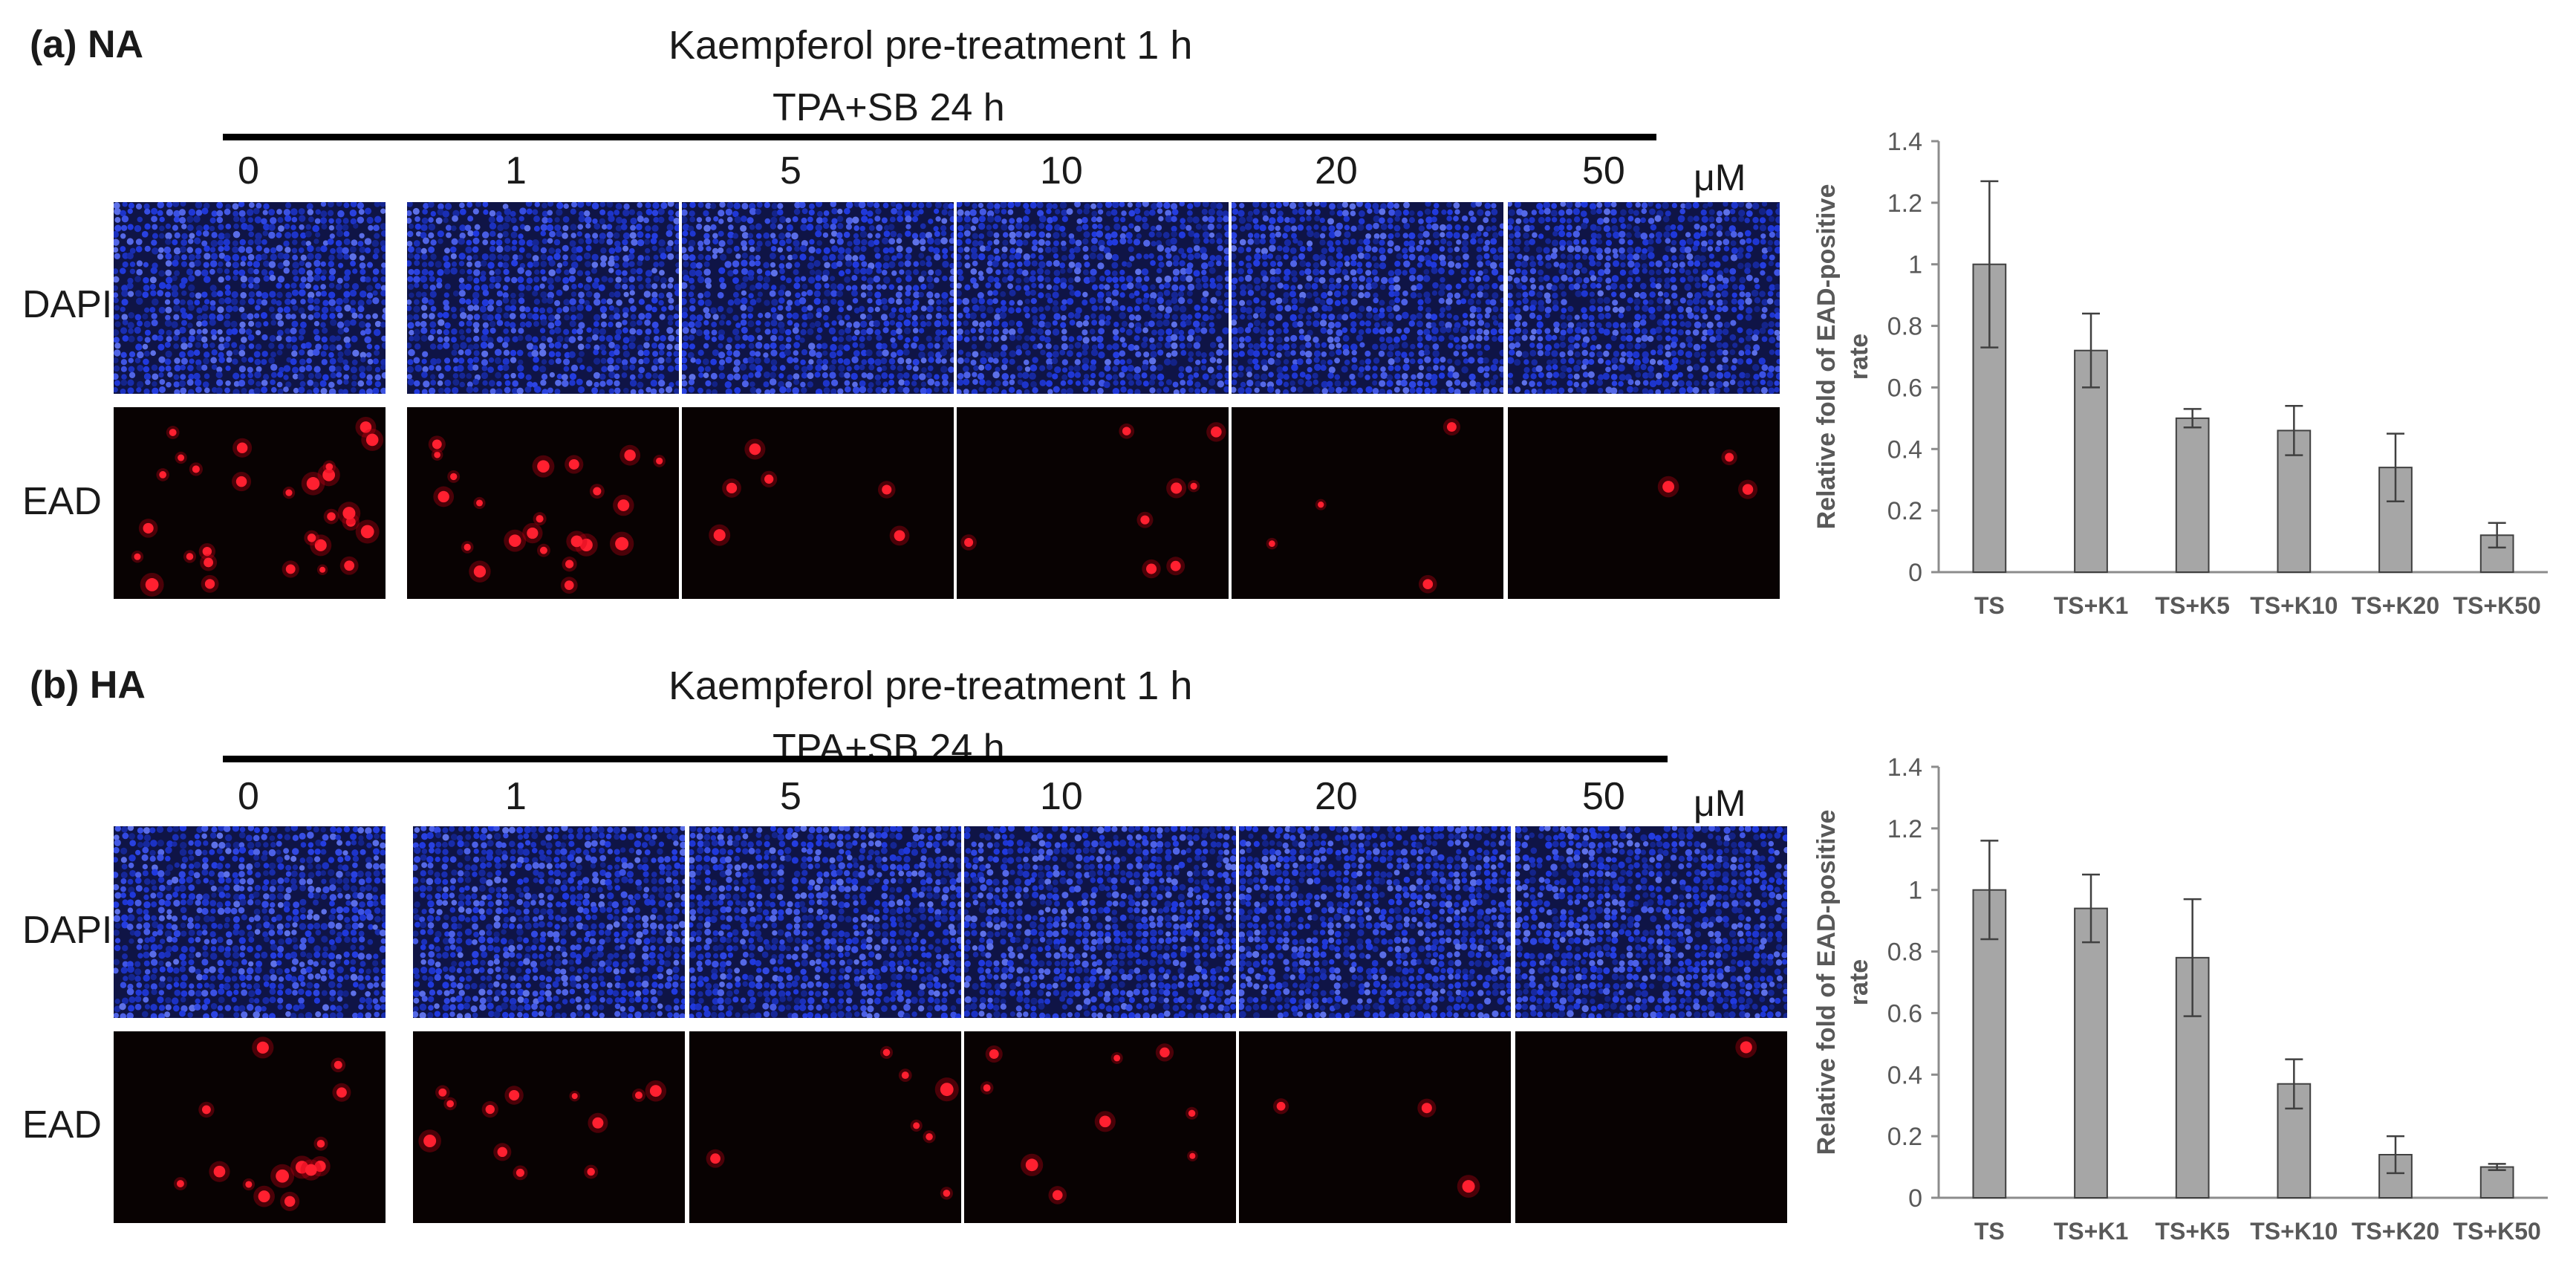 The image size is (2576, 1281). I want to click on pretreatment-title: Kaempferol pre-treatment 1 h, so click(931, 45).